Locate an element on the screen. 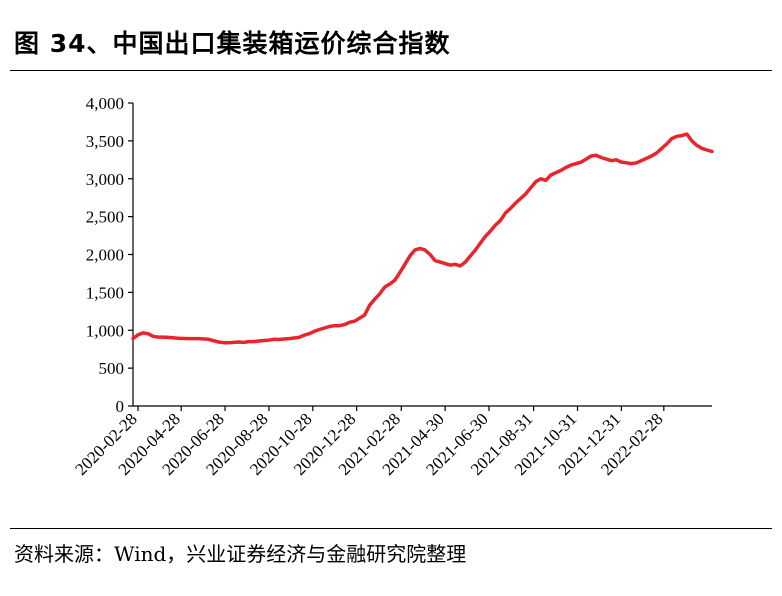 The height and width of the screenshot is (596, 782). y-tick-label: 4,000 is located at coordinates (105, 103).